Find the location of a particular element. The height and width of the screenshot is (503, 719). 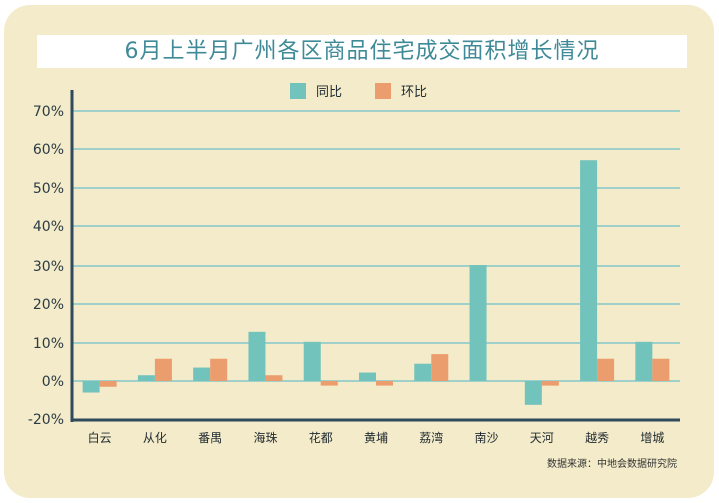

x-tick-label: 增城 is located at coordinates (652, 438).